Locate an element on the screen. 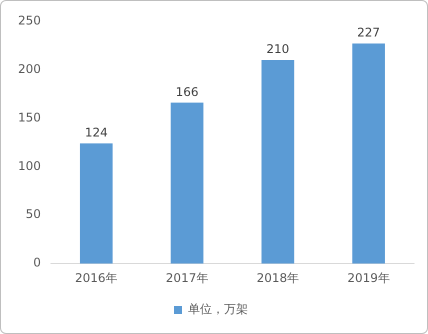  y-tick-label: 150 is located at coordinates (29, 117).